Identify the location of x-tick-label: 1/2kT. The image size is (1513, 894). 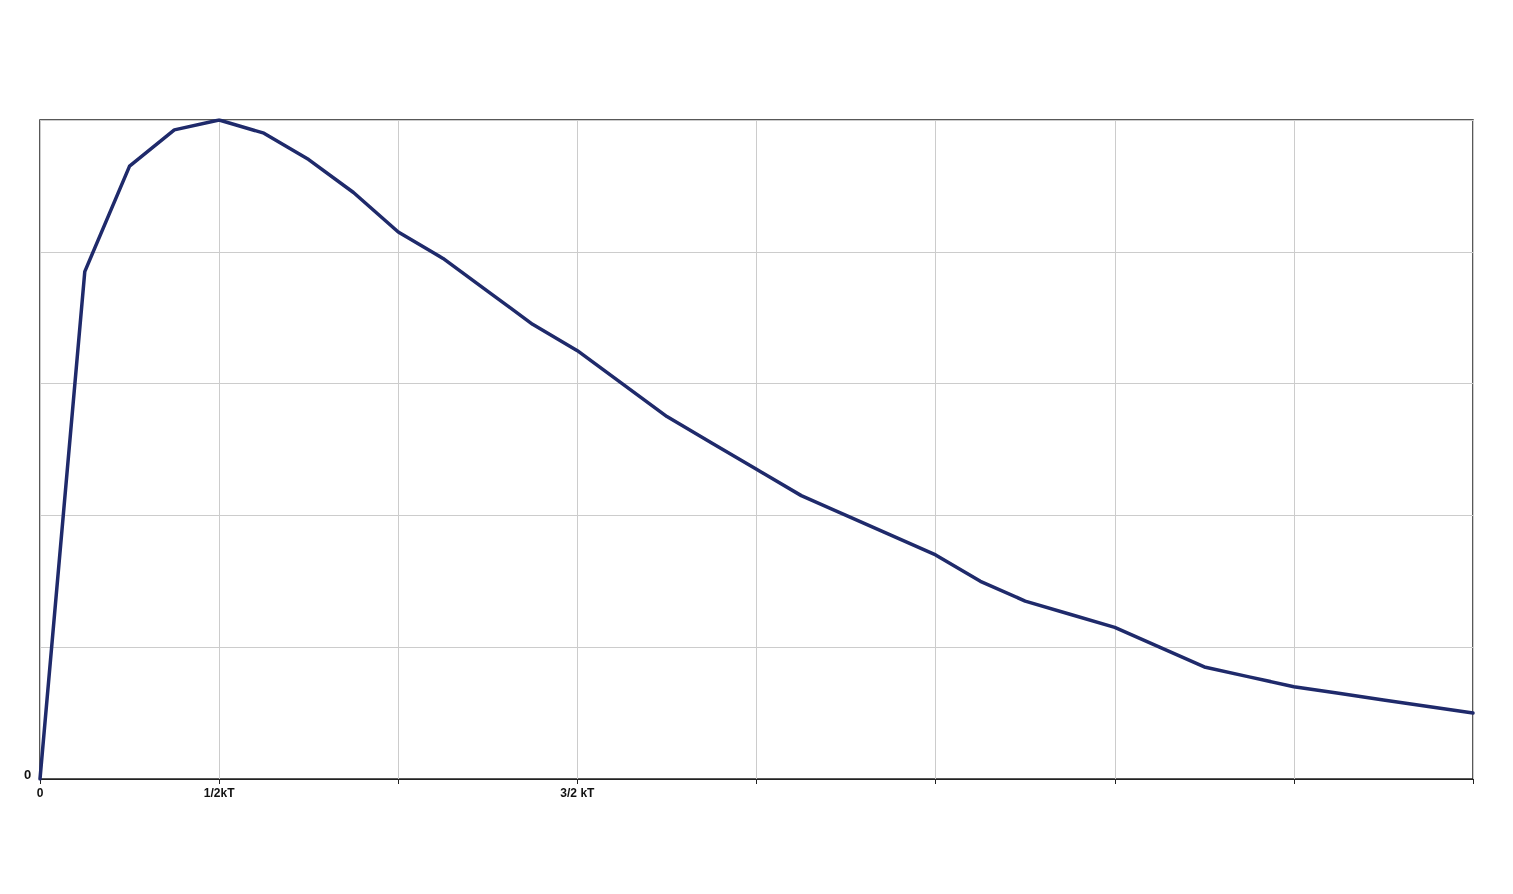
(219, 793).